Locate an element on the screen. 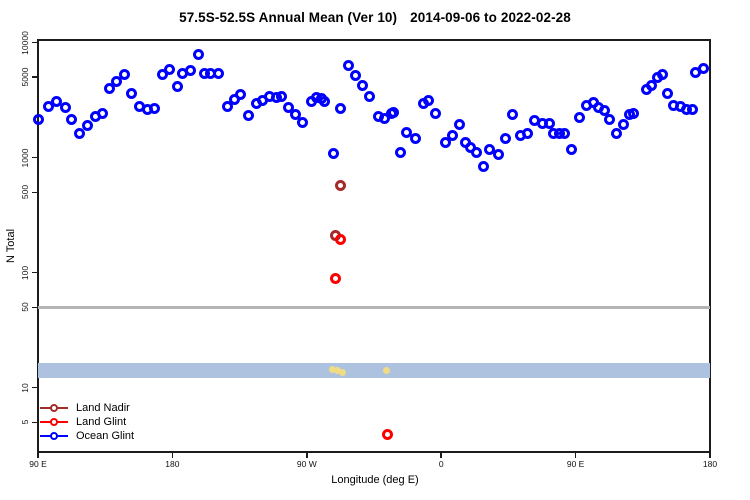  land-nadir-marker-icon is located at coordinates (54, 408).